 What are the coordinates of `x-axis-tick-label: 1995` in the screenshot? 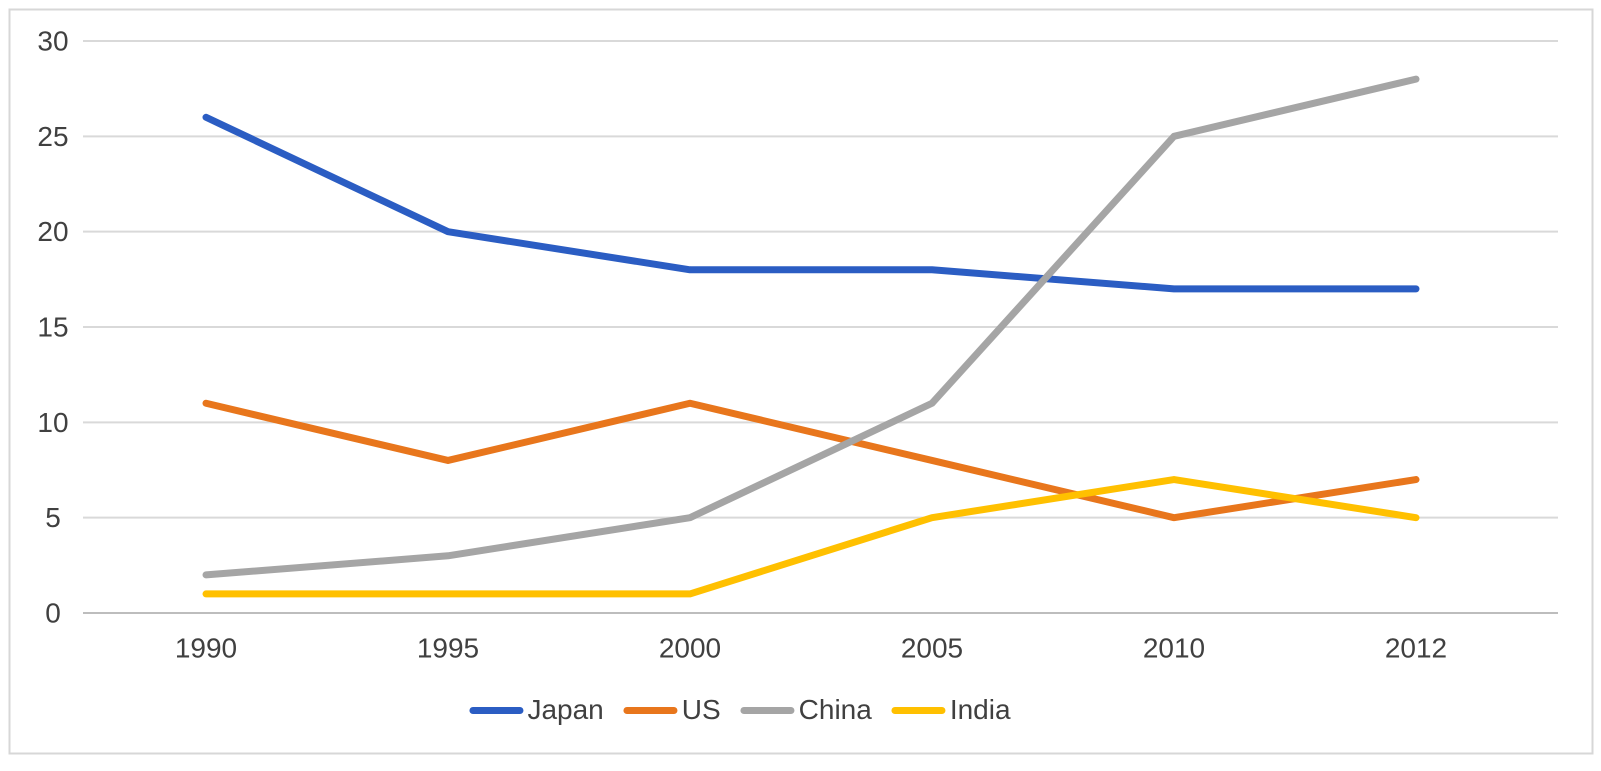 It's located at (448, 648).